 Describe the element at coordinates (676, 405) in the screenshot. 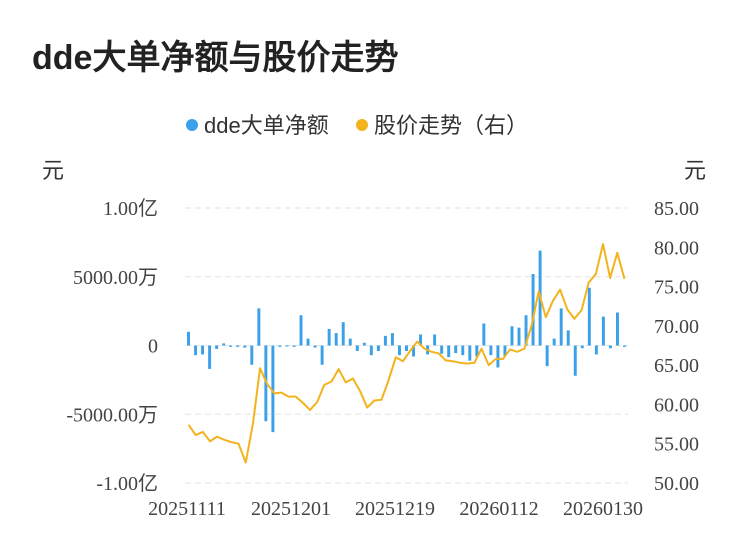

I see `right-tick-label: 60.00` at that location.